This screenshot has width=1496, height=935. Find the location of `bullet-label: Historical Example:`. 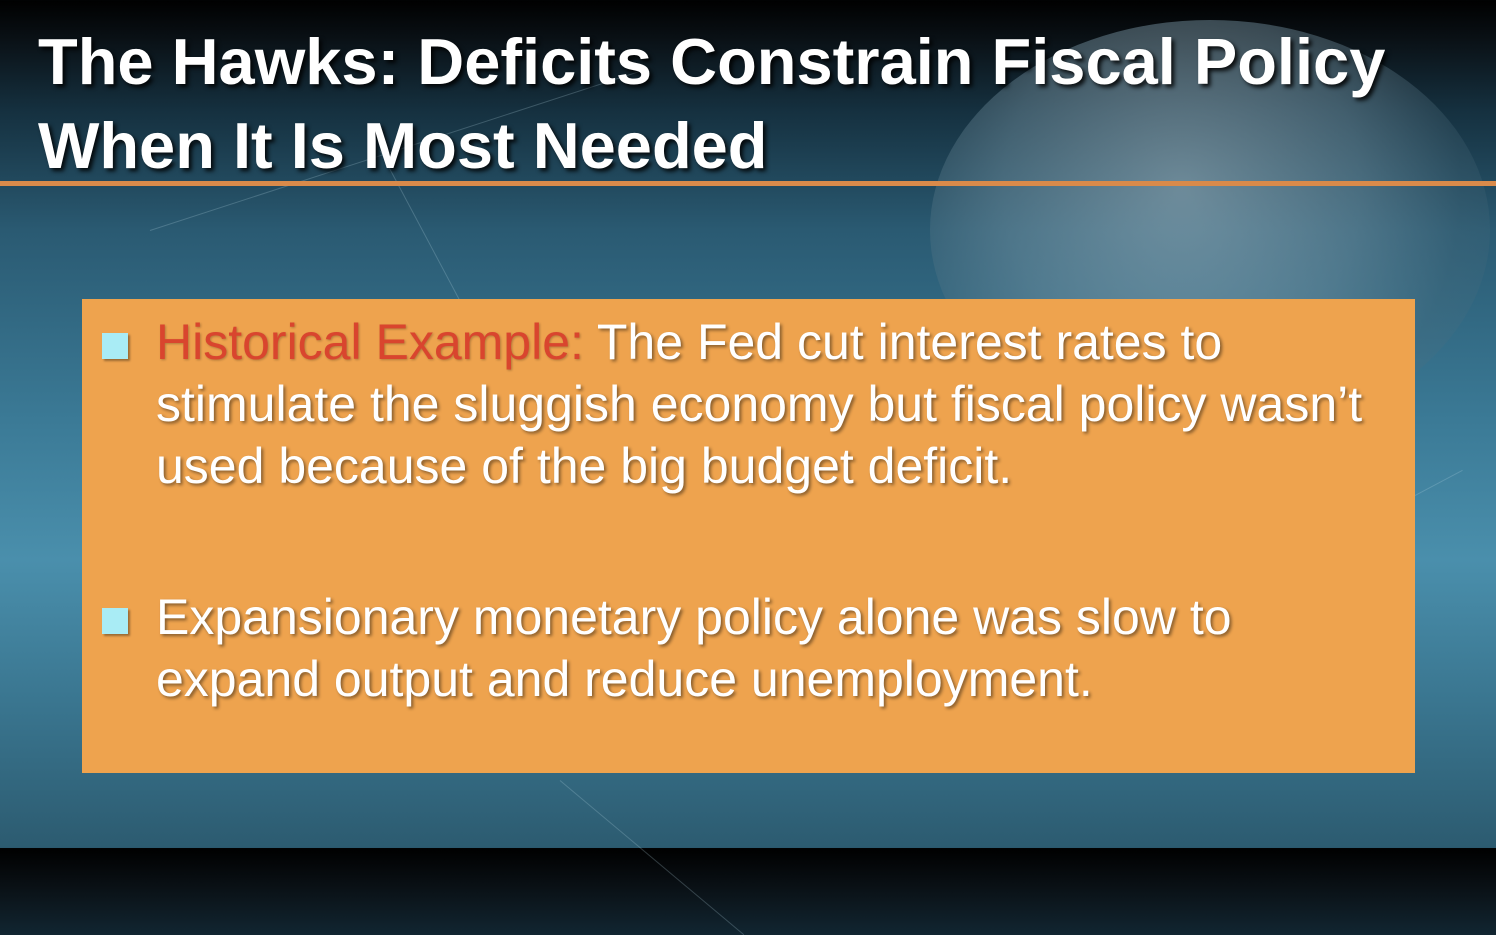

bullet-label: Historical Example: is located at coordinates (370, 342).